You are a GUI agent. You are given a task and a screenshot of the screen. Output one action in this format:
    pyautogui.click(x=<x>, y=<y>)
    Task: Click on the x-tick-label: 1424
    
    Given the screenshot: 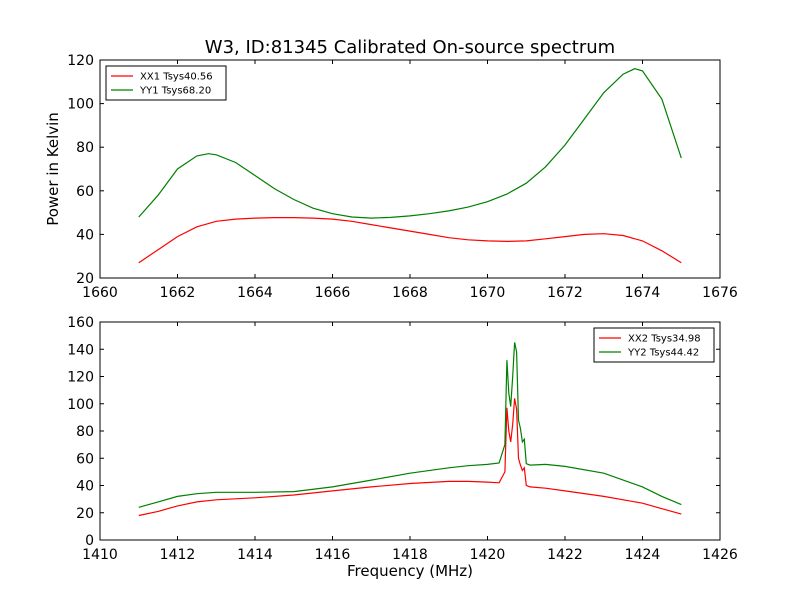 What is the action you would take?
    pyautogui.click(x=643, y=555)
    